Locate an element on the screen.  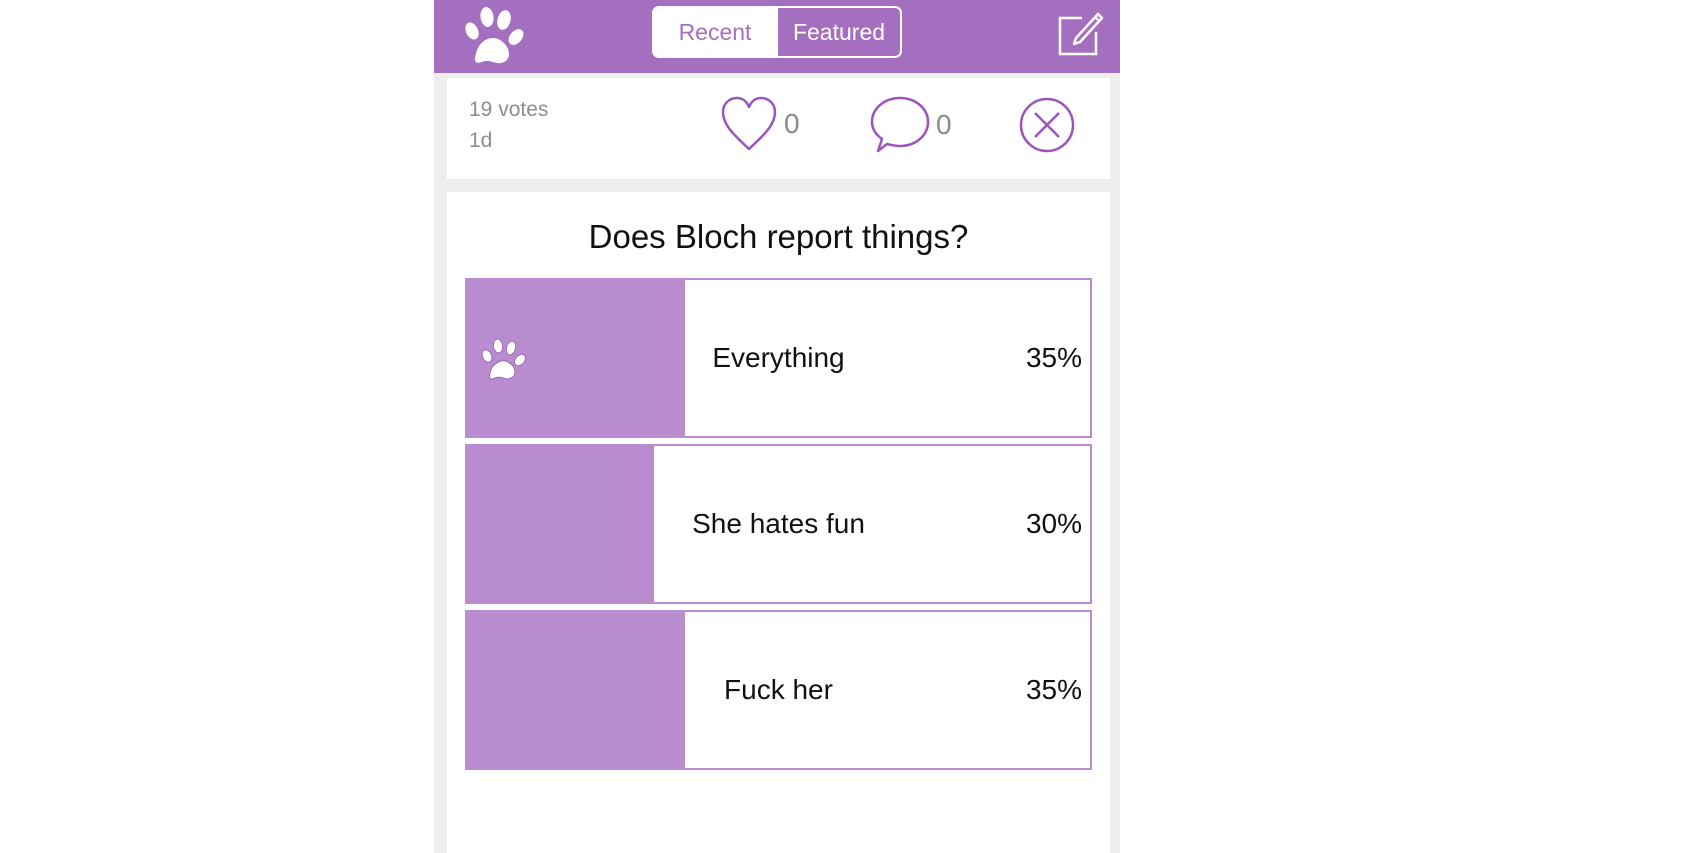
speech-bubble-icon is located at coordinates (900, 124).